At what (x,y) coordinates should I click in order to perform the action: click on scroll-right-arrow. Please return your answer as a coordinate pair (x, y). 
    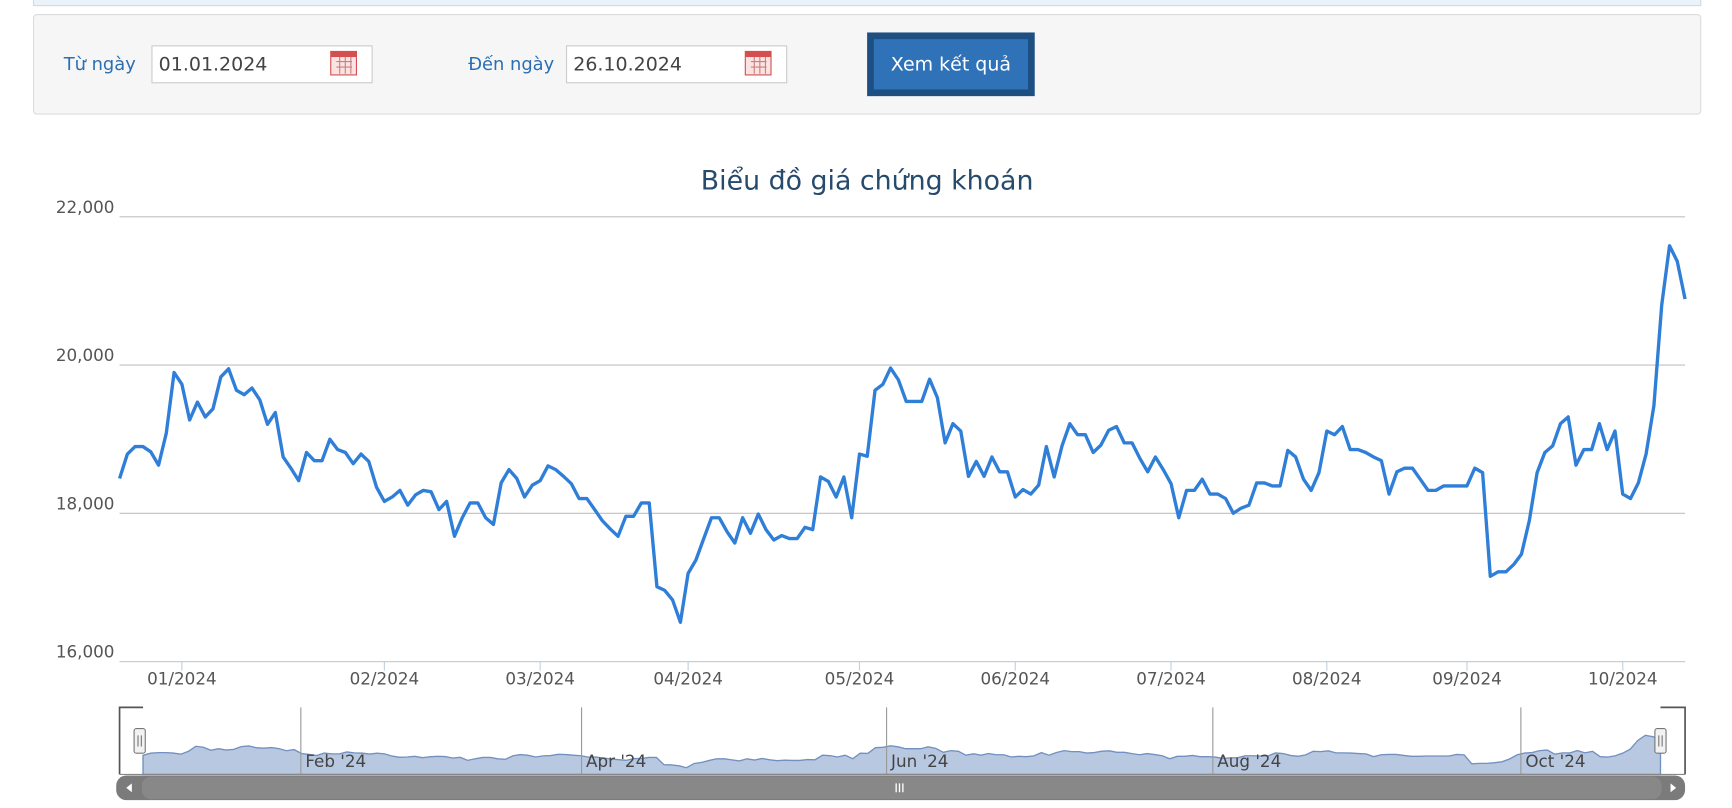
    Looking at the image, I should click on (1673, 788).